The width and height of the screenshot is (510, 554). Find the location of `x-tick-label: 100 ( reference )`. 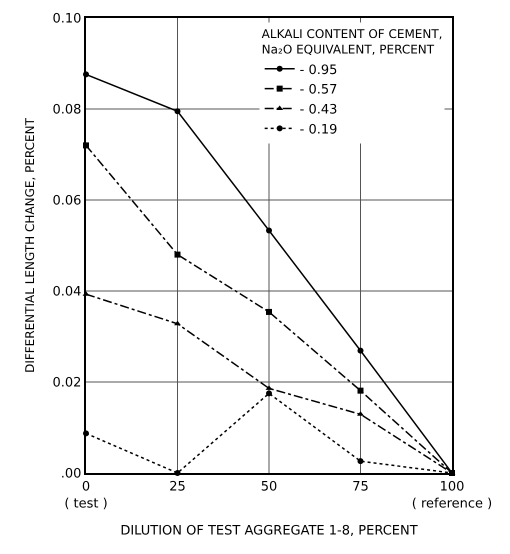

x-tick-label: 100 ( reference ) is located at coordinates (452, 496).